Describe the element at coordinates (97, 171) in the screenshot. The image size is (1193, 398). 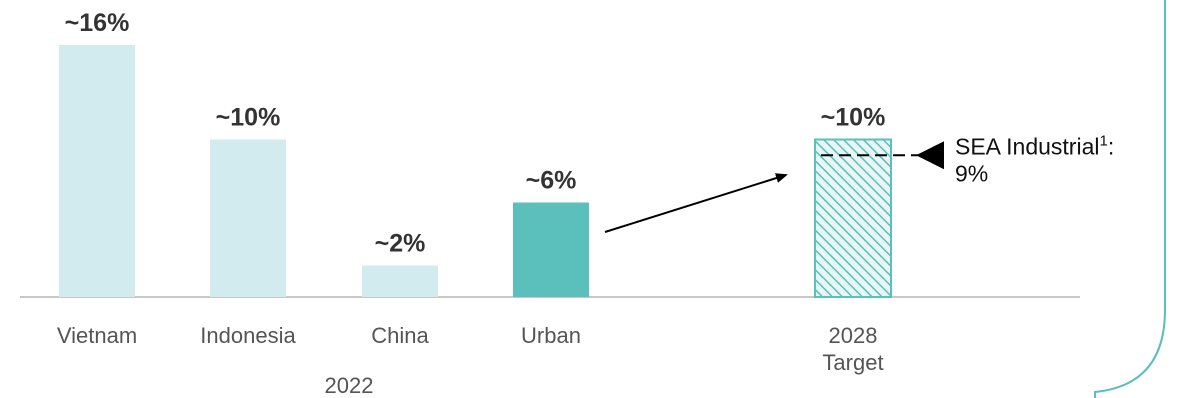
I see `bar-vietnam` at that location.